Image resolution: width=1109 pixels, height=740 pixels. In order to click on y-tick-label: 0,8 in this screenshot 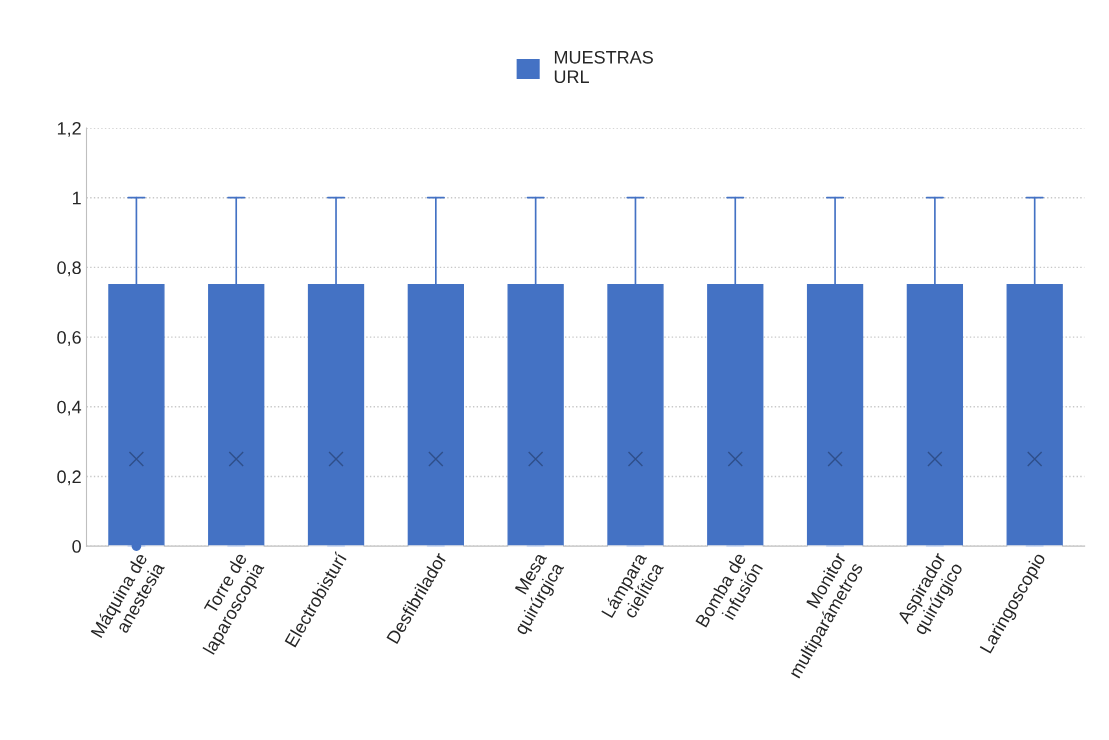, I will do `click(69, 269)`.